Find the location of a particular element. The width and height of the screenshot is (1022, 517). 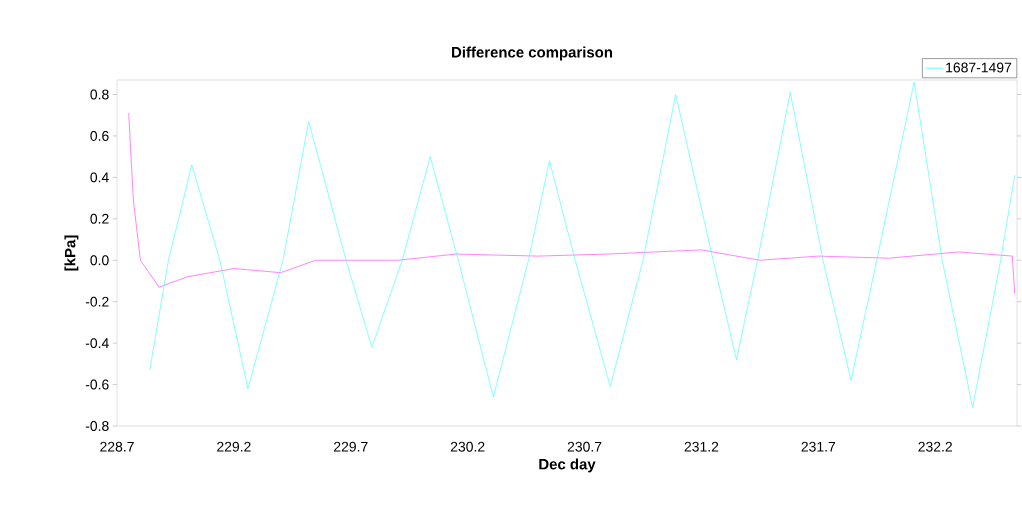

y-tick-label: 0.2 is located at coordinates (99, 218).